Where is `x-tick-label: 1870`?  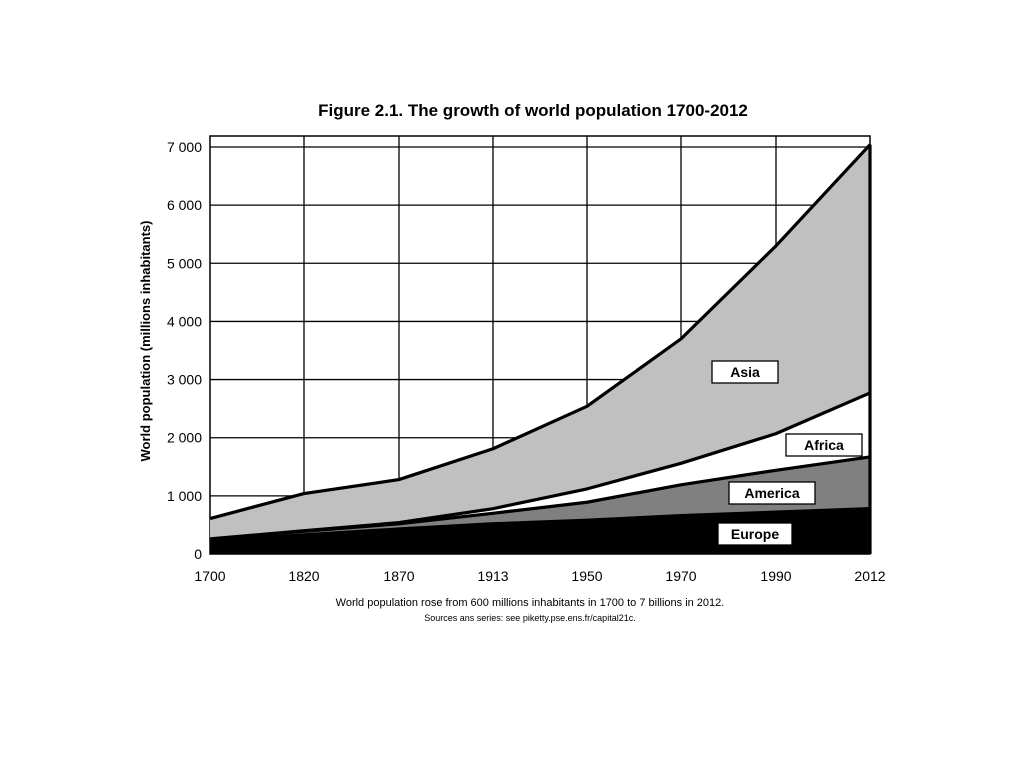 x-tick-label: 1870 is located at coordinates (398, 576).